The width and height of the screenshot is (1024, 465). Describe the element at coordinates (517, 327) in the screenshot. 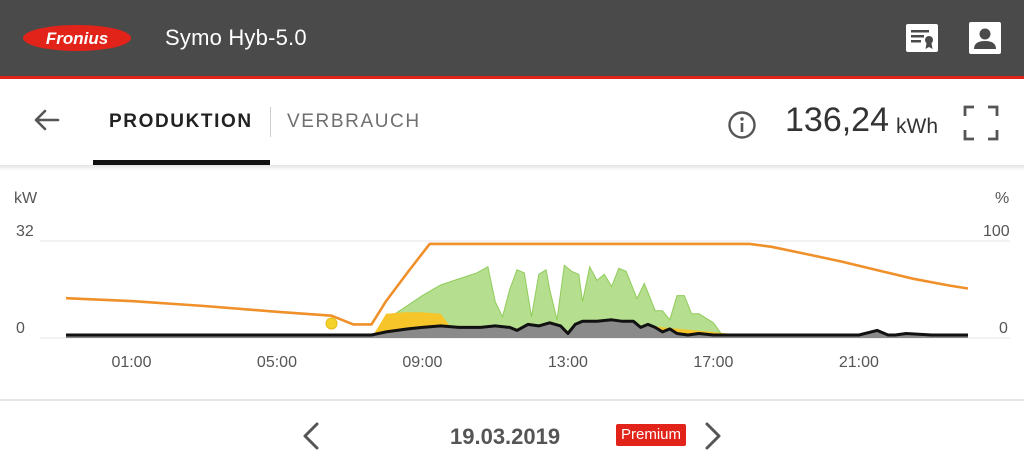

I see `consumption-line` at that location.